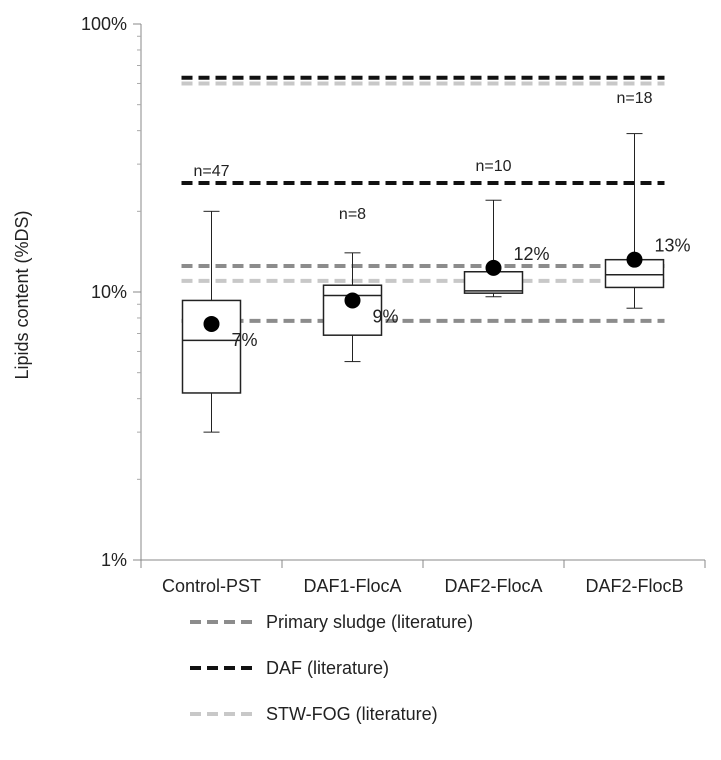 Image resolution: width=721 pixels, height=760 pixels. I want to click on x-category-label: DAF2-FlocB, so click(634, 586).